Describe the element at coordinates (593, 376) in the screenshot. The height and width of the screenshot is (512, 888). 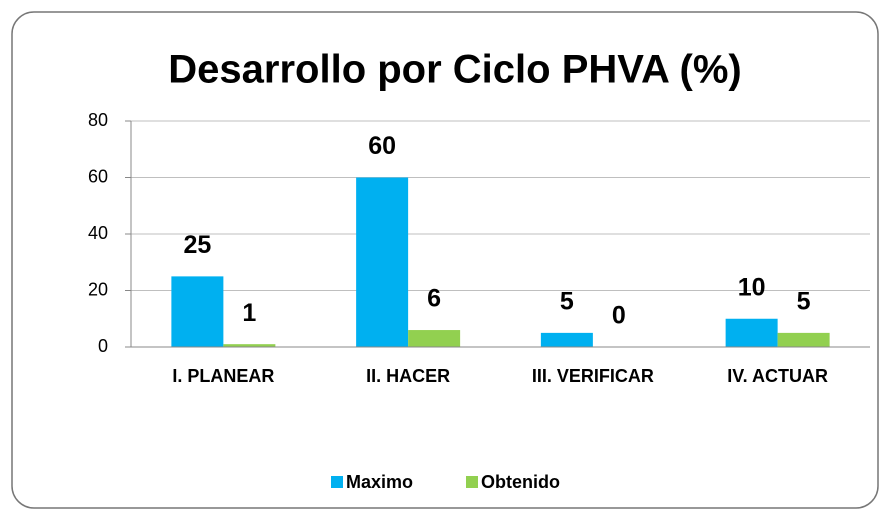
I see `x-tick-label: III. VERIFICAR` at that location.